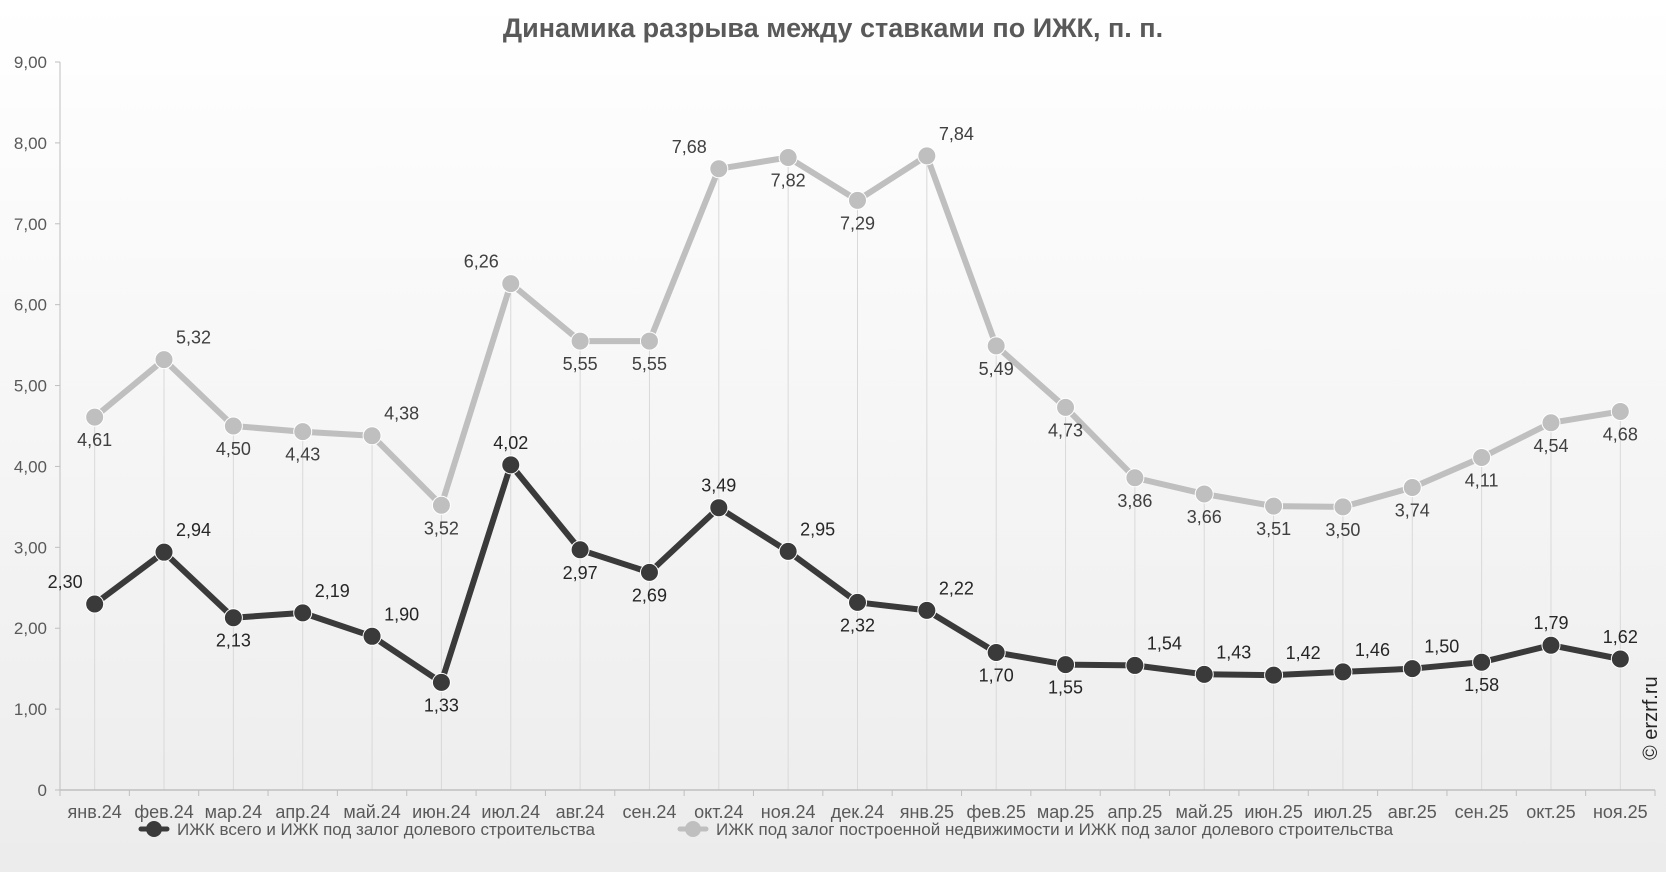  Describe the element at coordinates (30, 62) in the screenshot. I see `y-tick-label: 9,00` at that location.